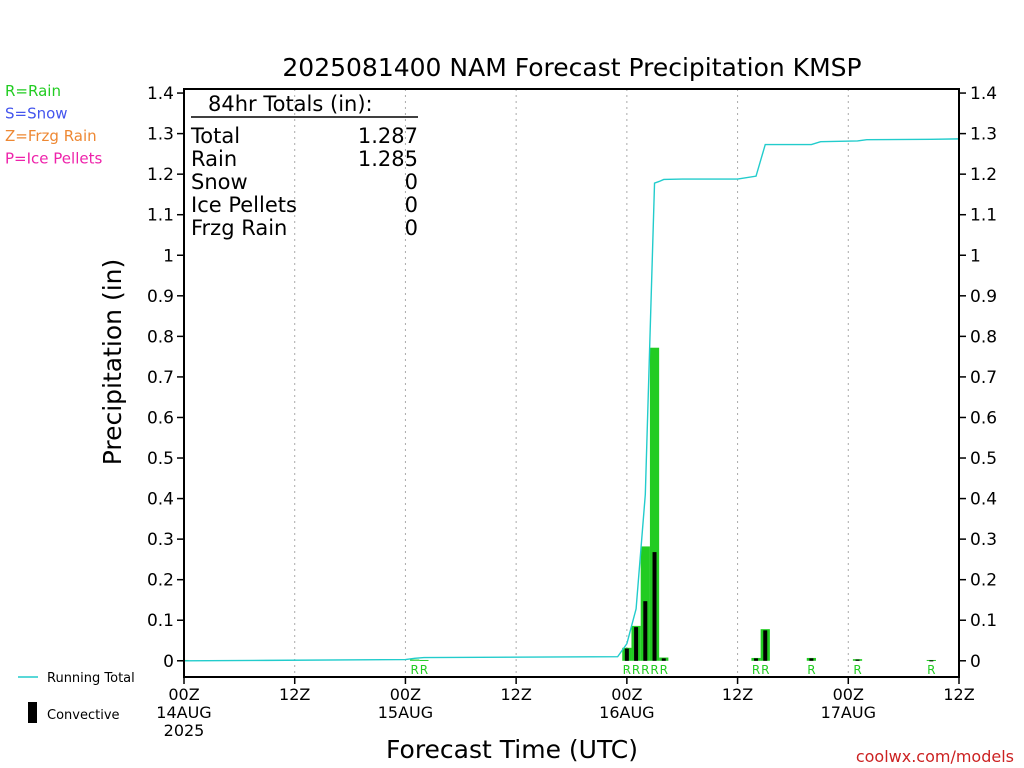 Image resolution: width=1024 pixels, height=768 pixels. I want to click on series-legend: Running Total Convective, so click(76, 697).